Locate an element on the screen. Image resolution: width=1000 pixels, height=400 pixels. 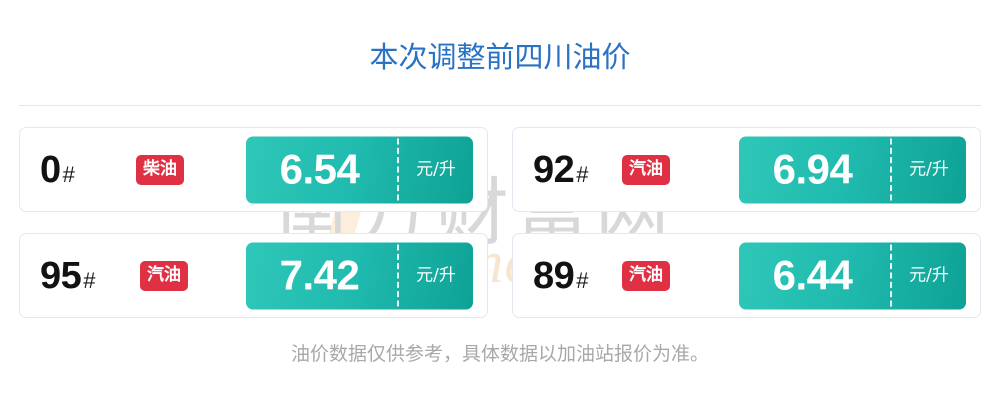
fuel-type-badge: 柴油 is located at coordinates (160, 169).